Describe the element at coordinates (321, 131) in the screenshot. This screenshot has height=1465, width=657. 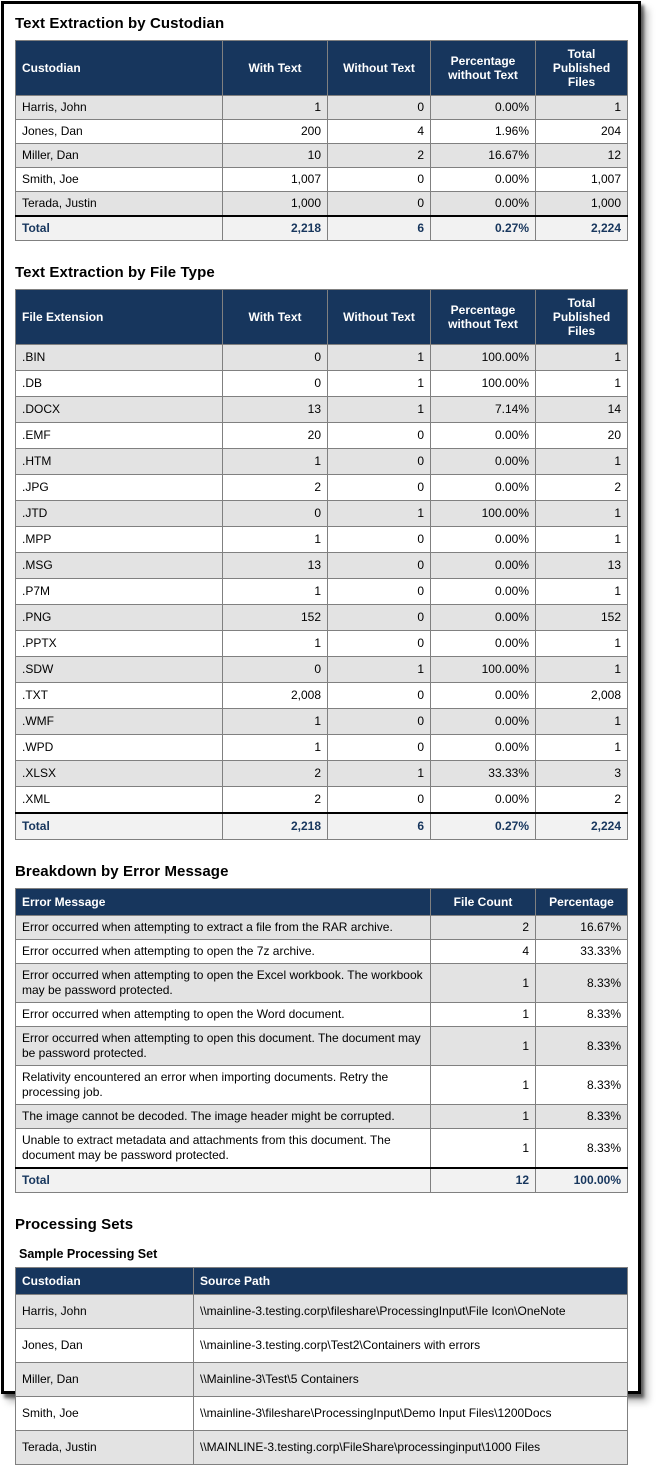
I see `table-row: Jones, Dan 200 4 1.96% 204` at that location.